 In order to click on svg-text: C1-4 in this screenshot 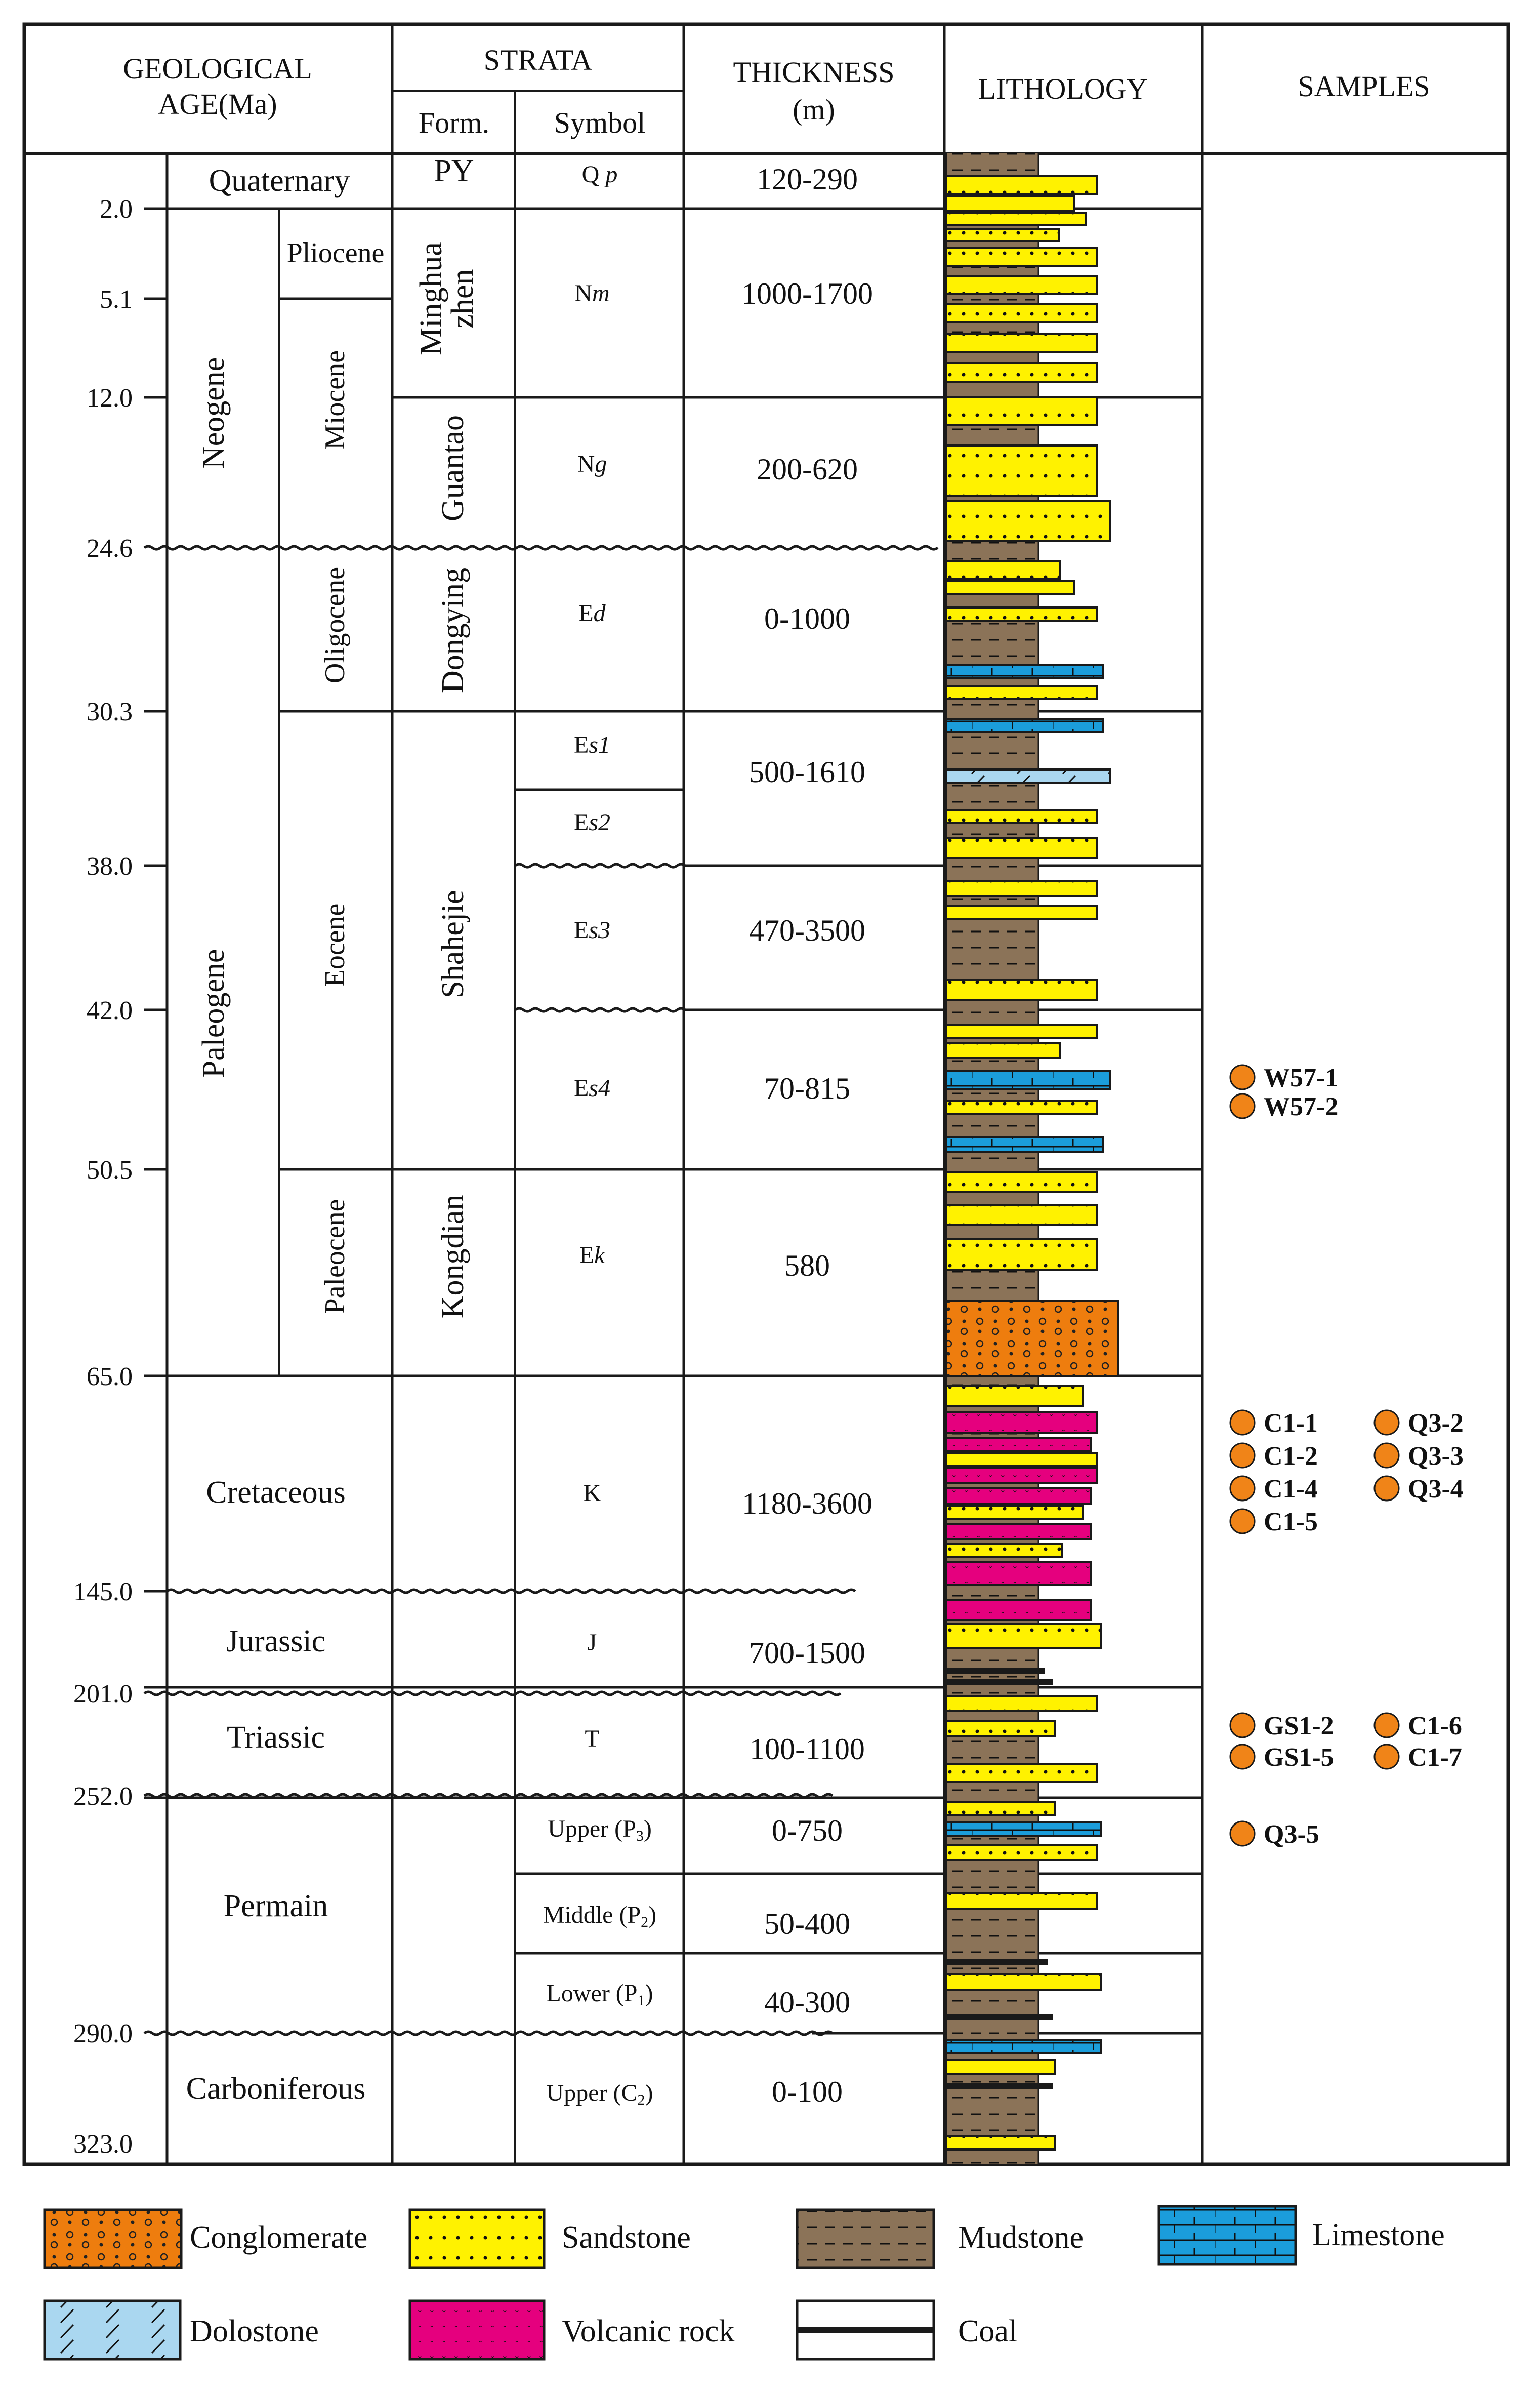, I will do `click(1291, 1489)`.